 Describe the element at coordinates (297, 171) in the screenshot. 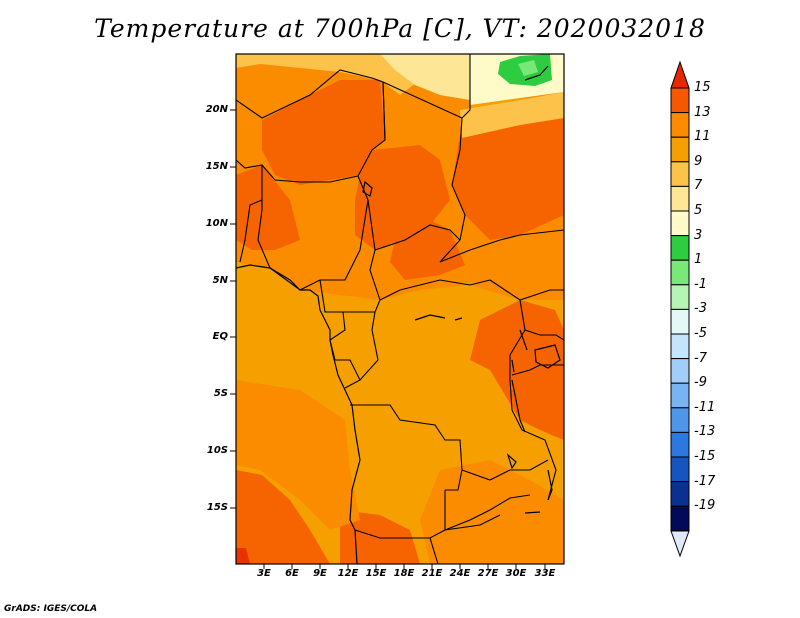

I see `border-mali-niger` at that location.